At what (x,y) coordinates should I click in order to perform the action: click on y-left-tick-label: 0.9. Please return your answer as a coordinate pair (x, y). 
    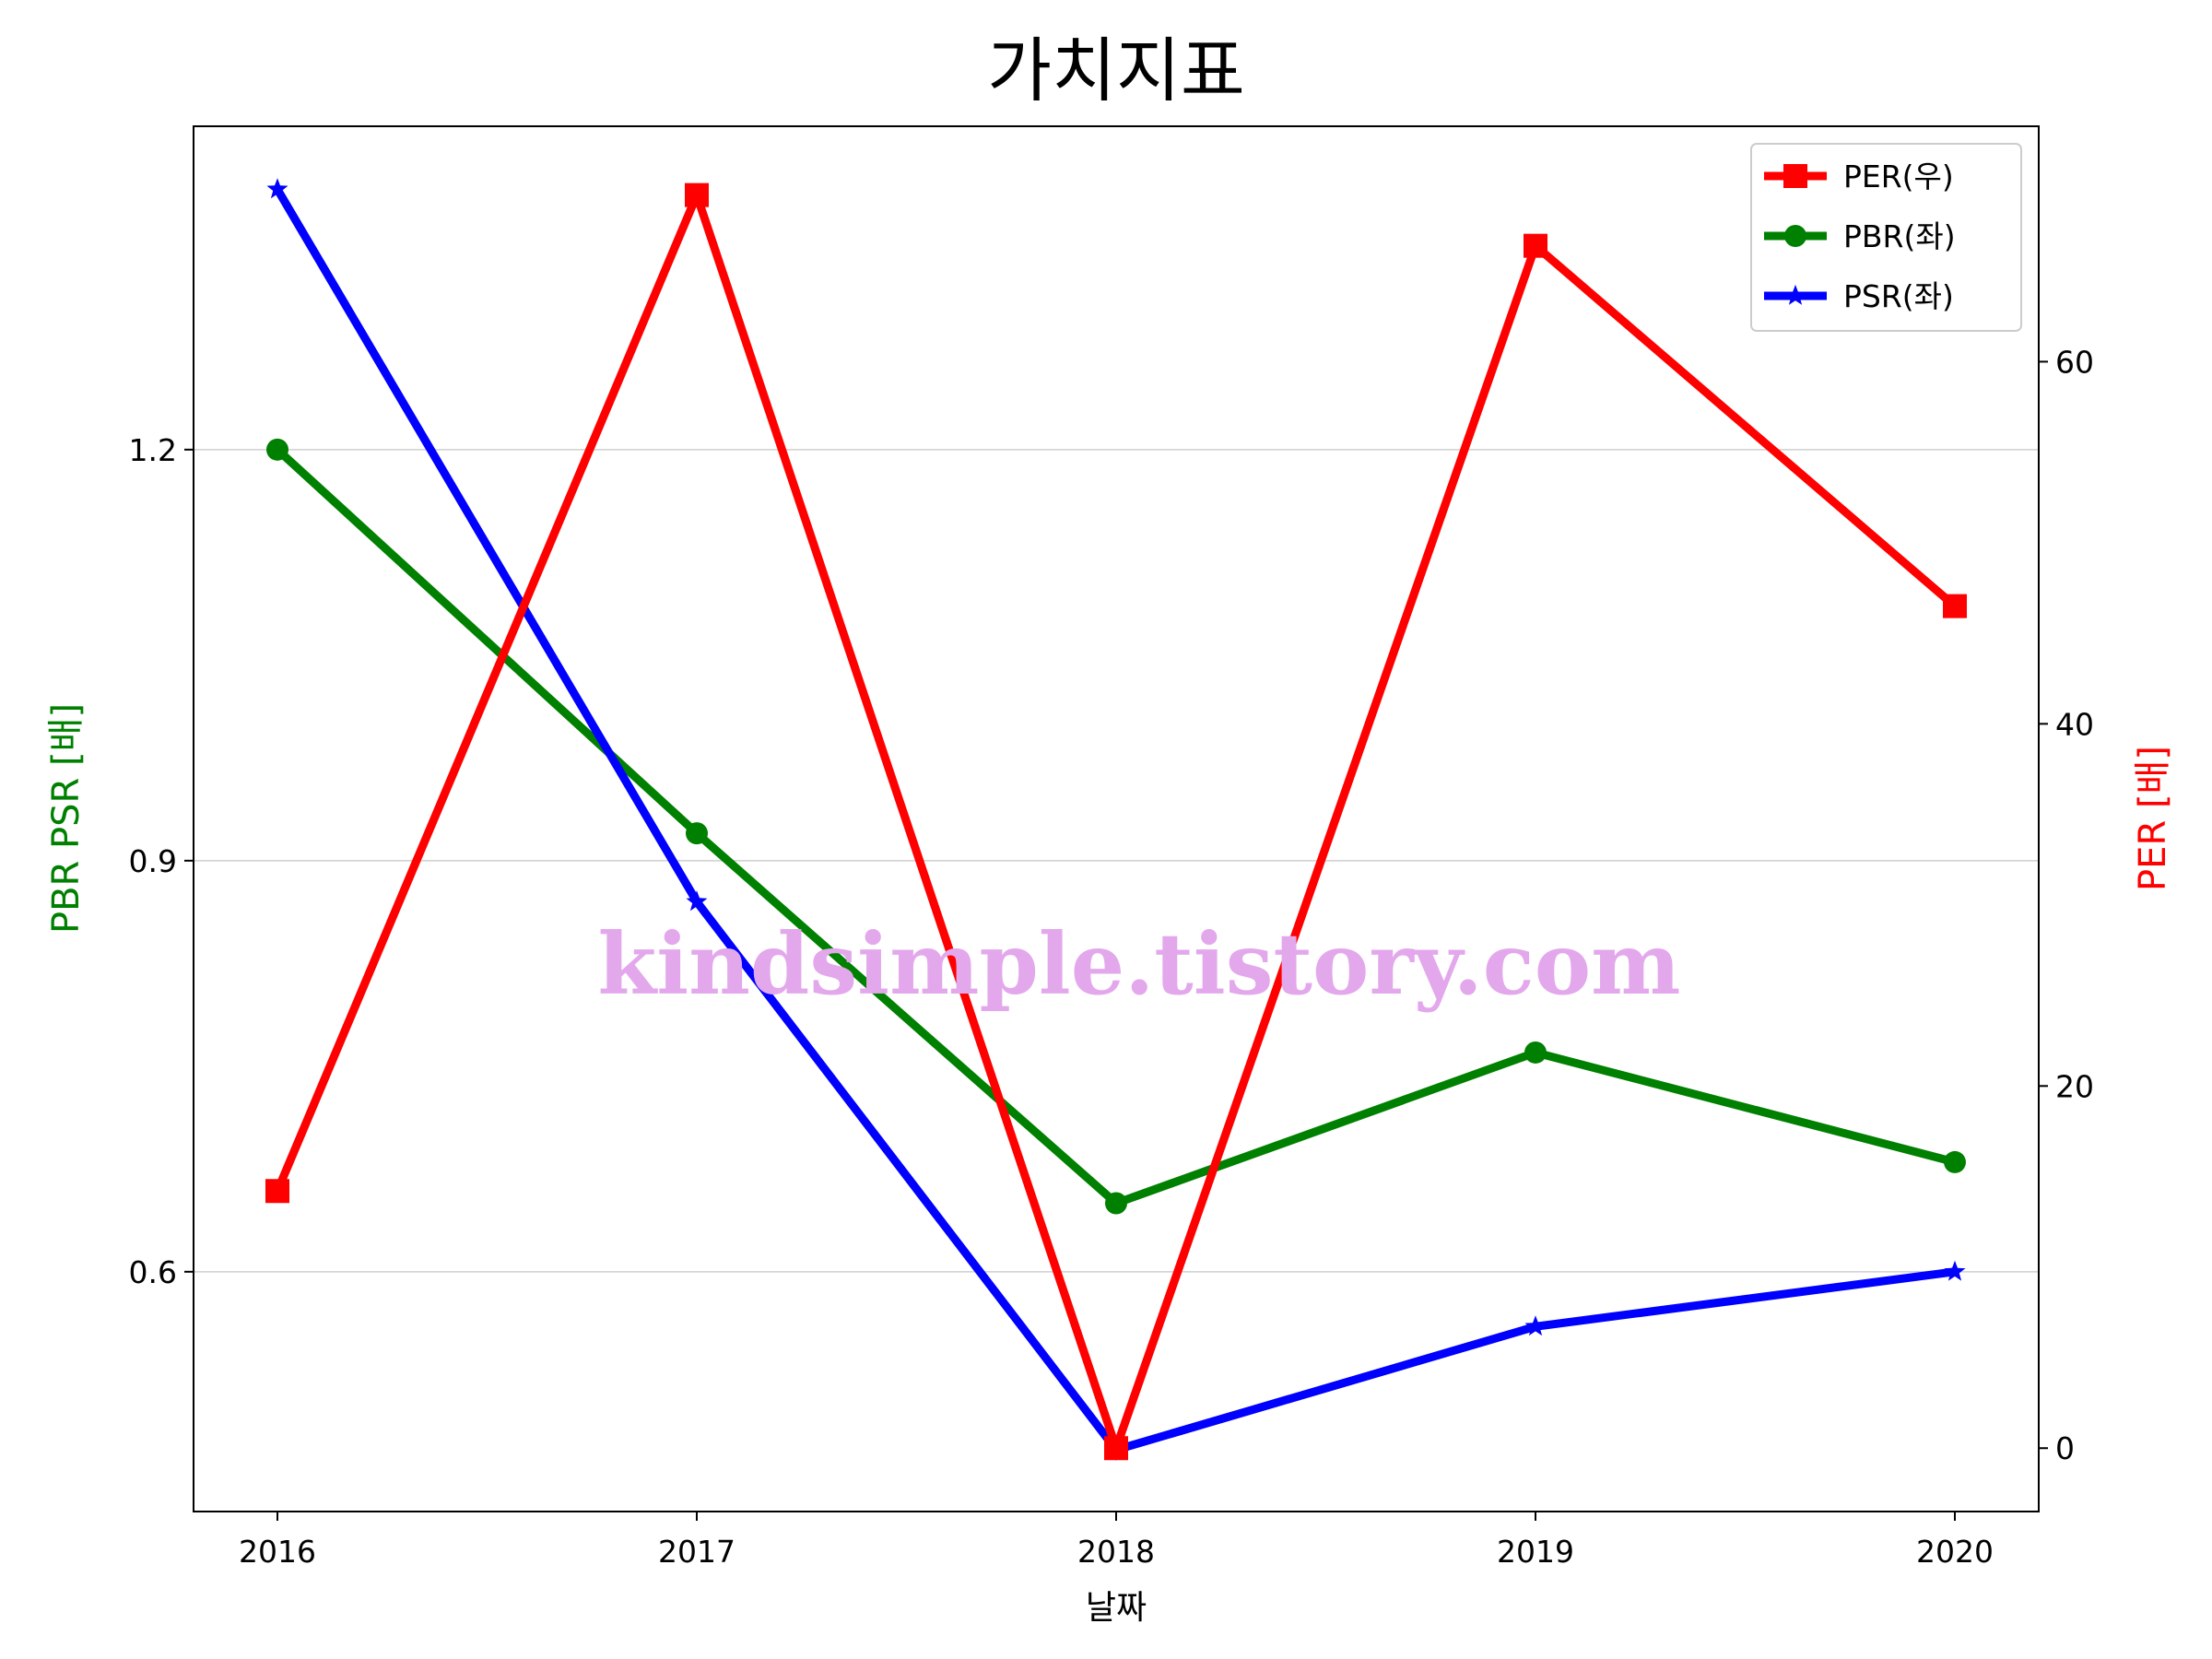
    Looking at the image, I should click on (153, 861).